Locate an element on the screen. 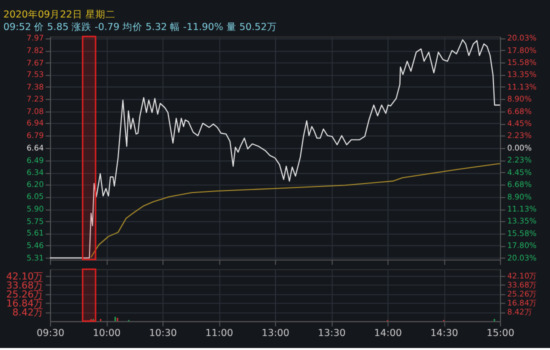  y-tick-label: 6.05 is located at coordinates (35, 197).